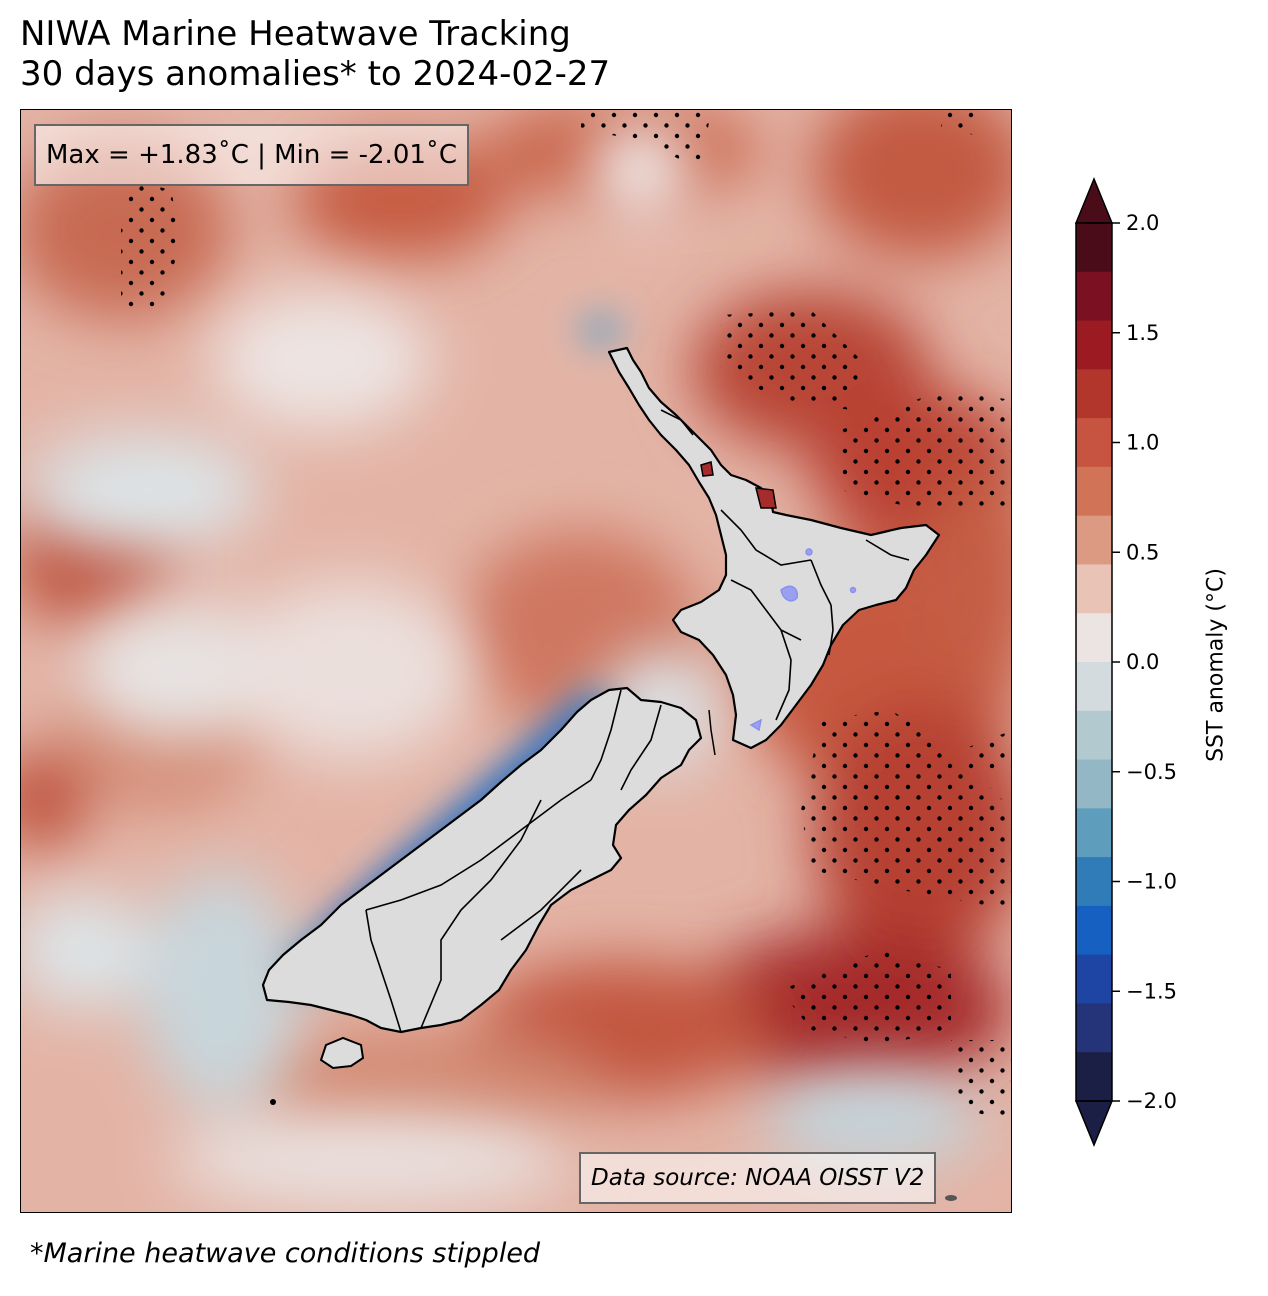 This screenshot has width=1268, height=1296. I want to click on north-island, so click(774, 548).